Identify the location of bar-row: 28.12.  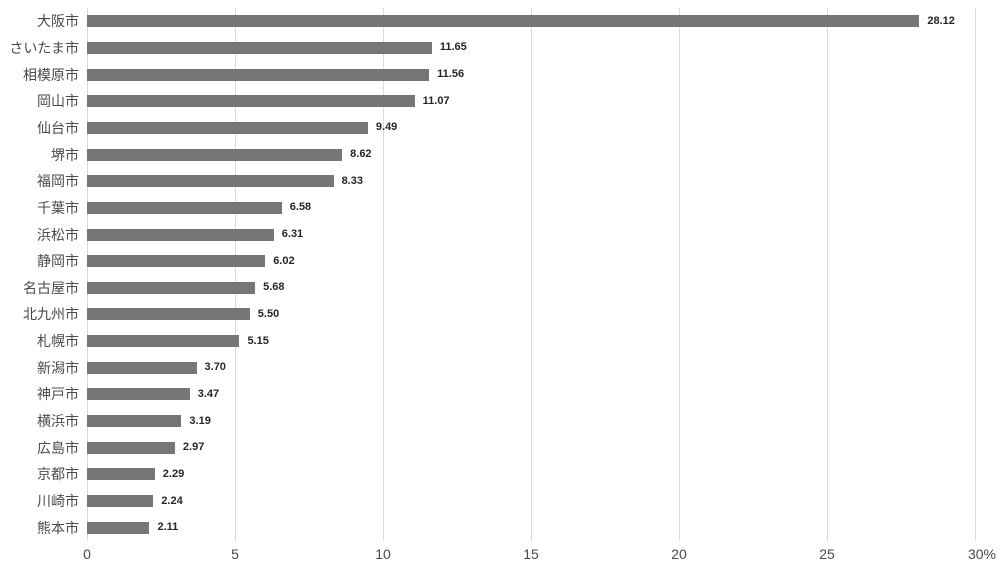
(531, 21).